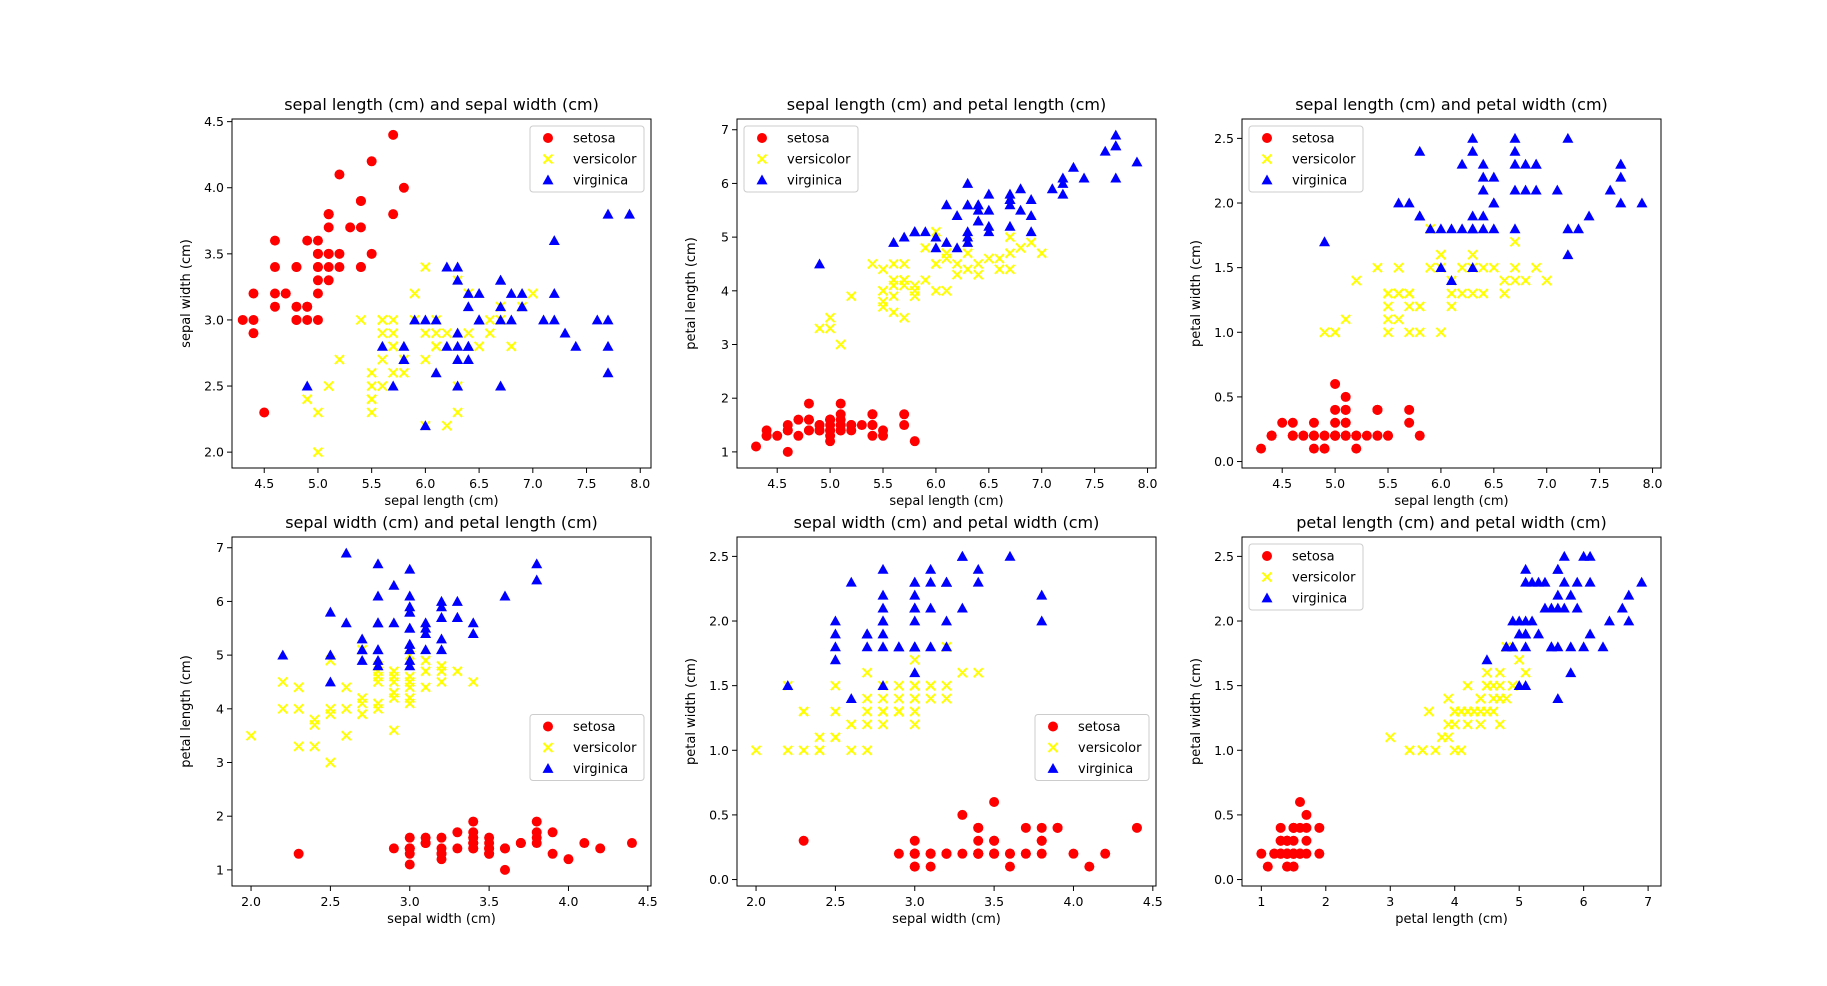  What do you see at coordinates (725, 290) in the screenshot?
I see `chart-2-ytick-label: 4` at bounding box center [725, 290].